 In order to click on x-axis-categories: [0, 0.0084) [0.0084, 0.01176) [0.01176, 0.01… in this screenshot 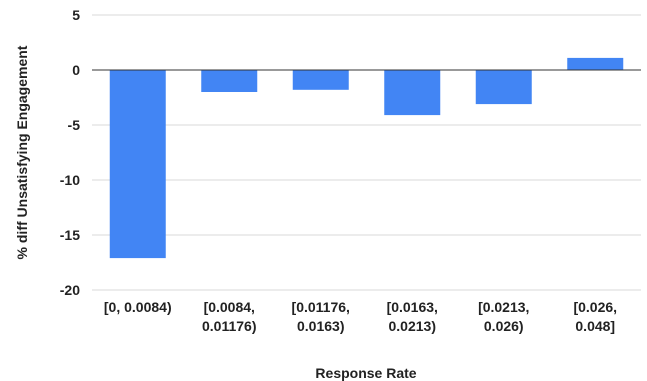, I will do `click(360, 316)`.